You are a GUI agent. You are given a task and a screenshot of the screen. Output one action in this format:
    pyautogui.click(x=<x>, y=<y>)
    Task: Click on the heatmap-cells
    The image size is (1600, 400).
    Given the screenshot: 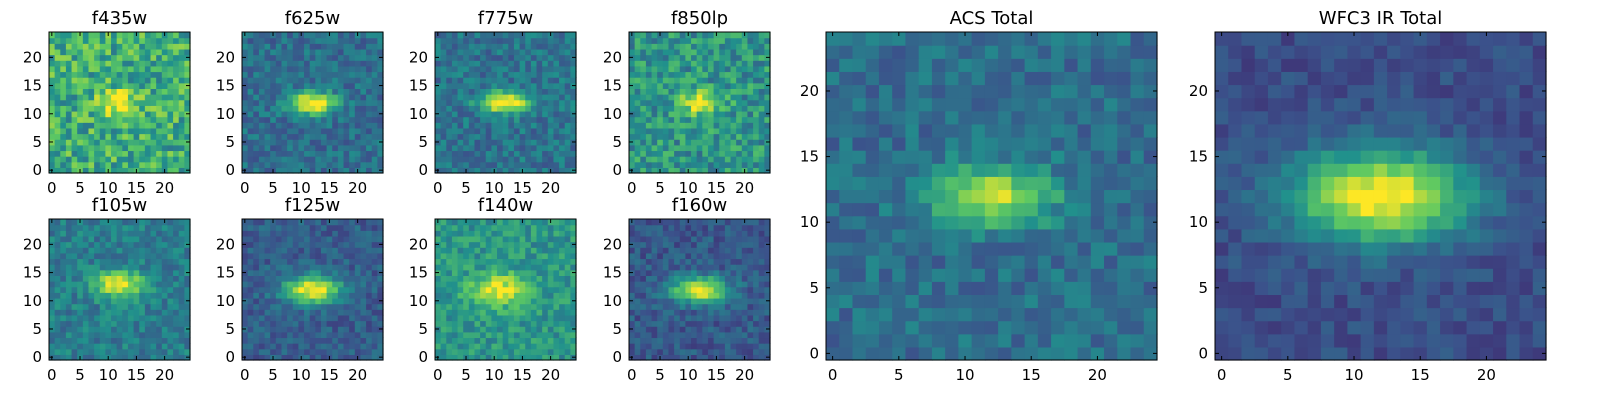 What is the action you would take?
    pyautogui.click(x=506, y=290)
    